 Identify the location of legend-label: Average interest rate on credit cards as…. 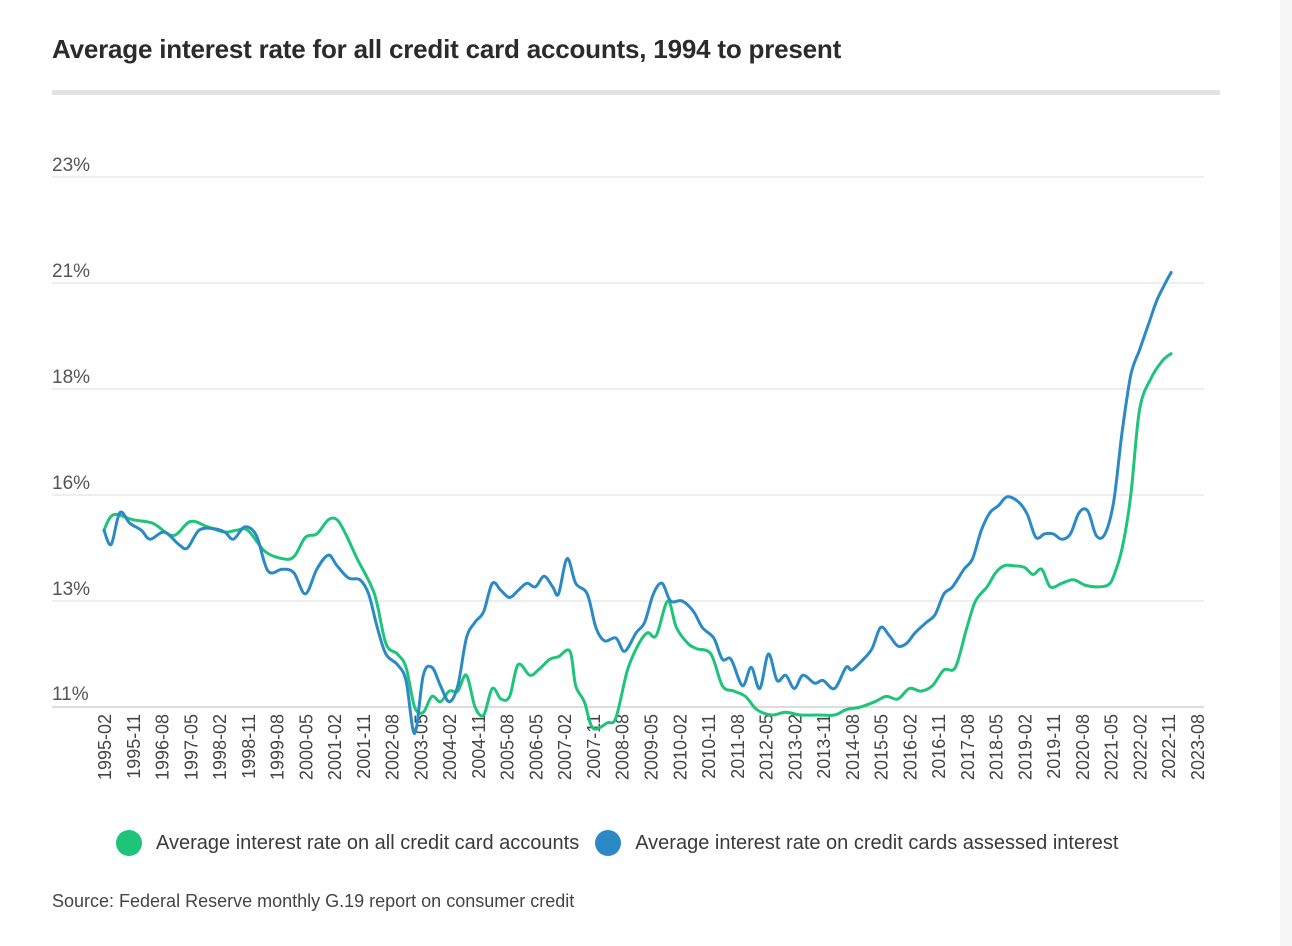
(877, 842).